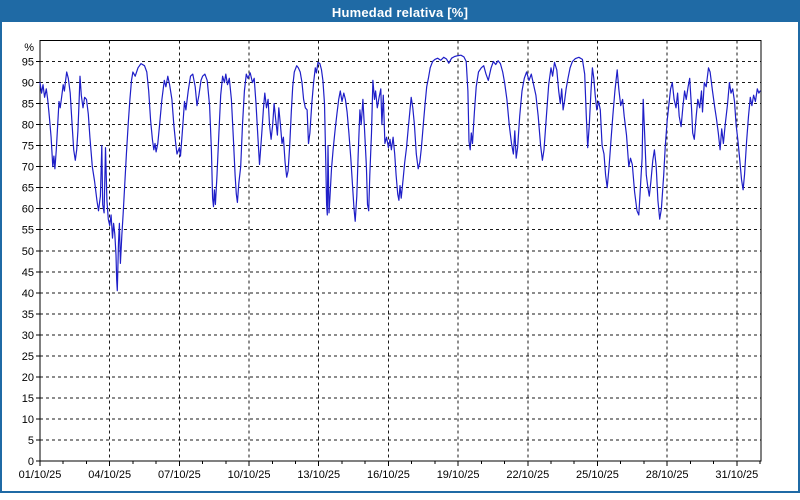  I want to click on x-tick-label: 16/10/25, so click(388, 475).